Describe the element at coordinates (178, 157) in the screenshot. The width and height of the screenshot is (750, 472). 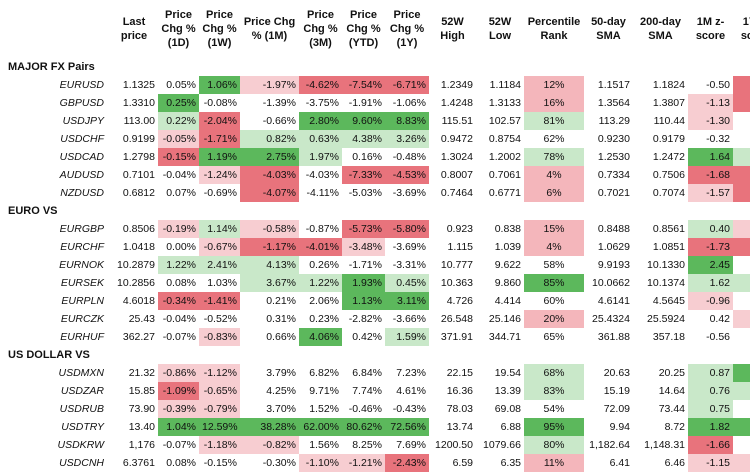
I see `chg-1d-cell: -0.15%` at that location.